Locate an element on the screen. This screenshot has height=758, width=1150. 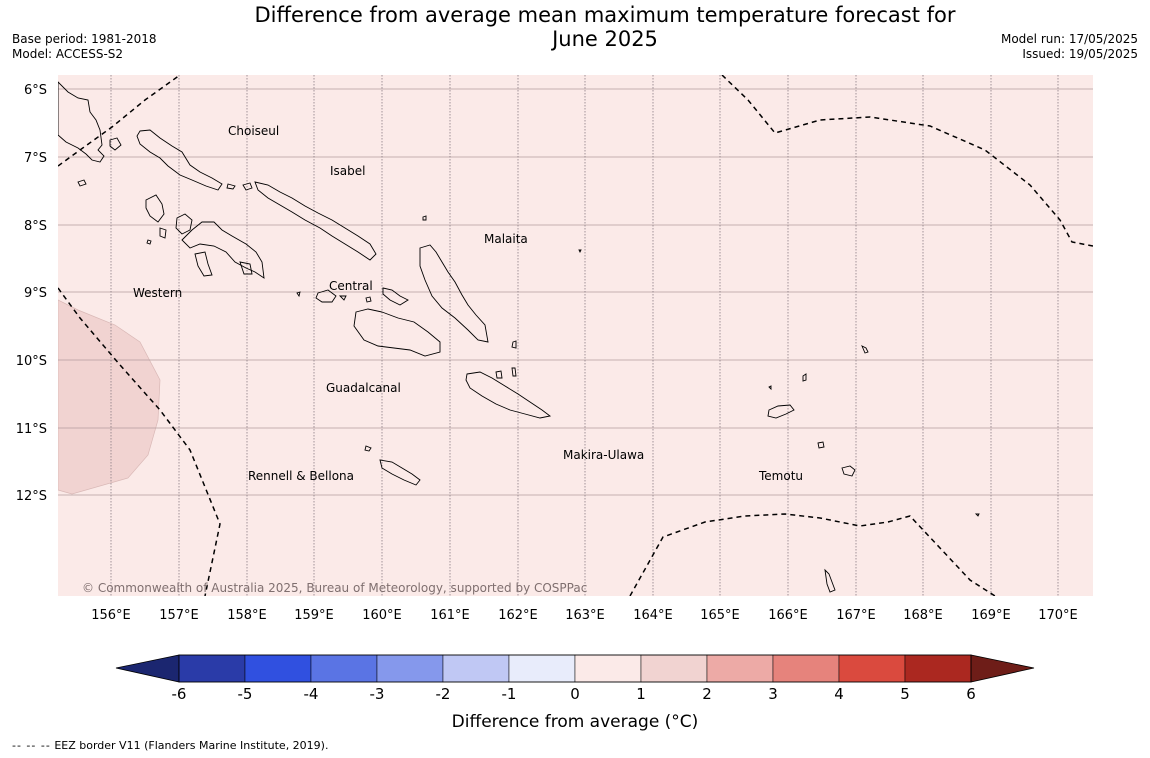
lon-label: 168°E is located at coordinates (923, 615).